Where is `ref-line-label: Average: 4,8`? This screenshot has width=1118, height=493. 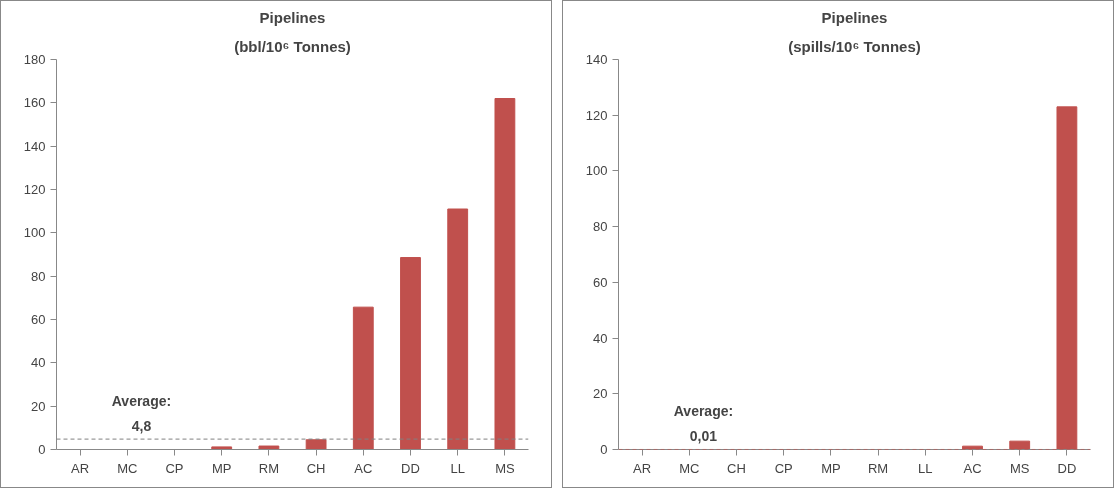 ref-line-label: Average: 4,8 is located at coordinates (141, 414).